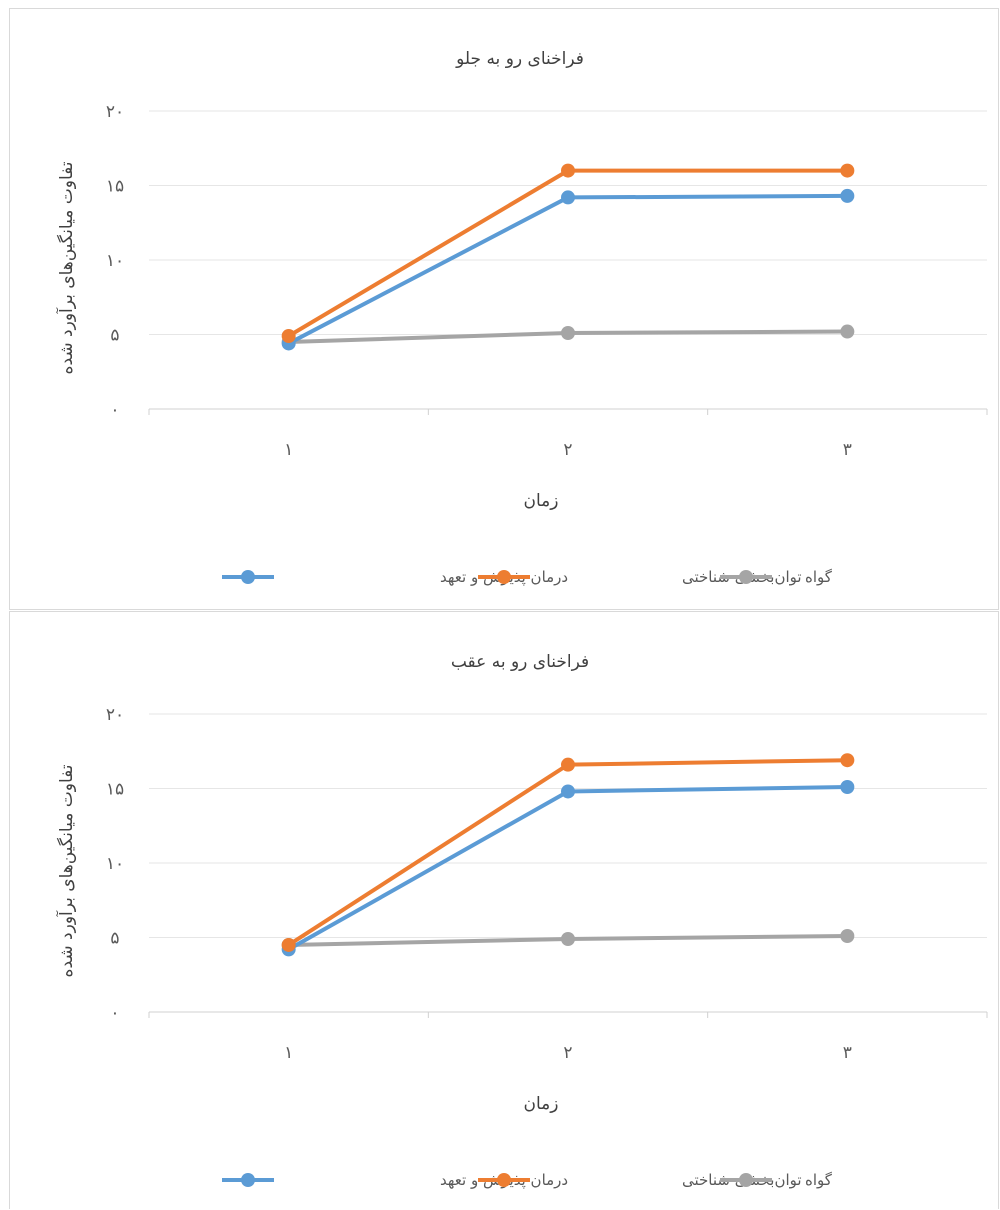 This screenshot has width=1000, height=1210. I want to click on chart-title: فراخنای رو به عقب, so click(520, 662).